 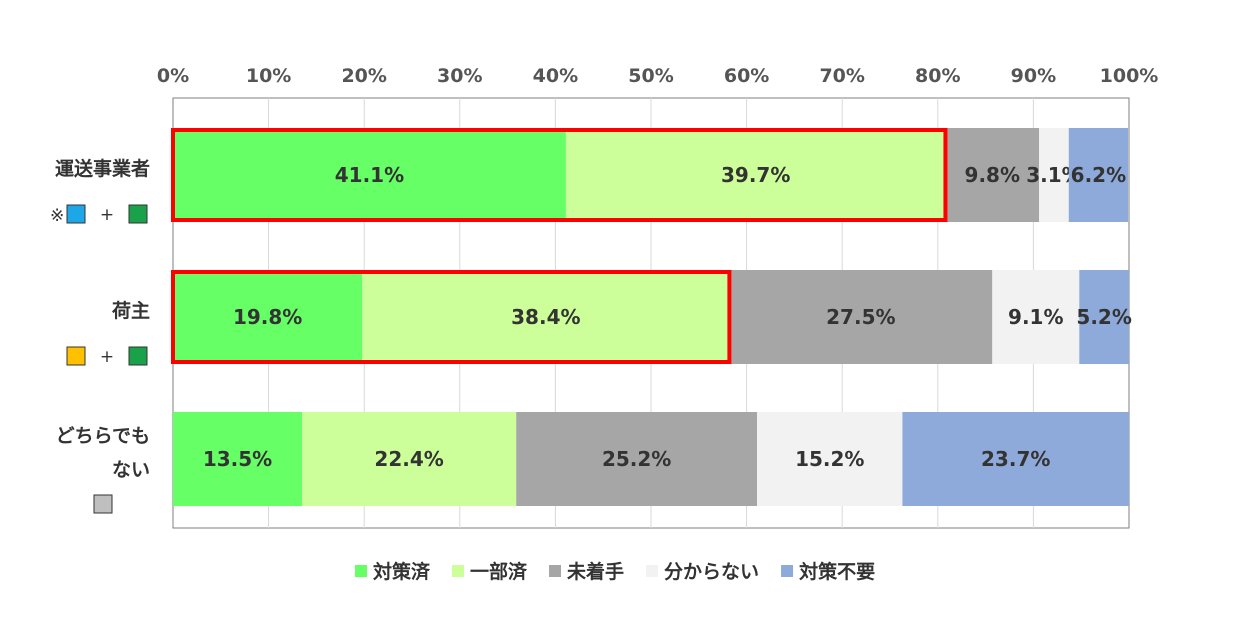 I want to click on data-label: 39.7%, so click(x=755, y=175).